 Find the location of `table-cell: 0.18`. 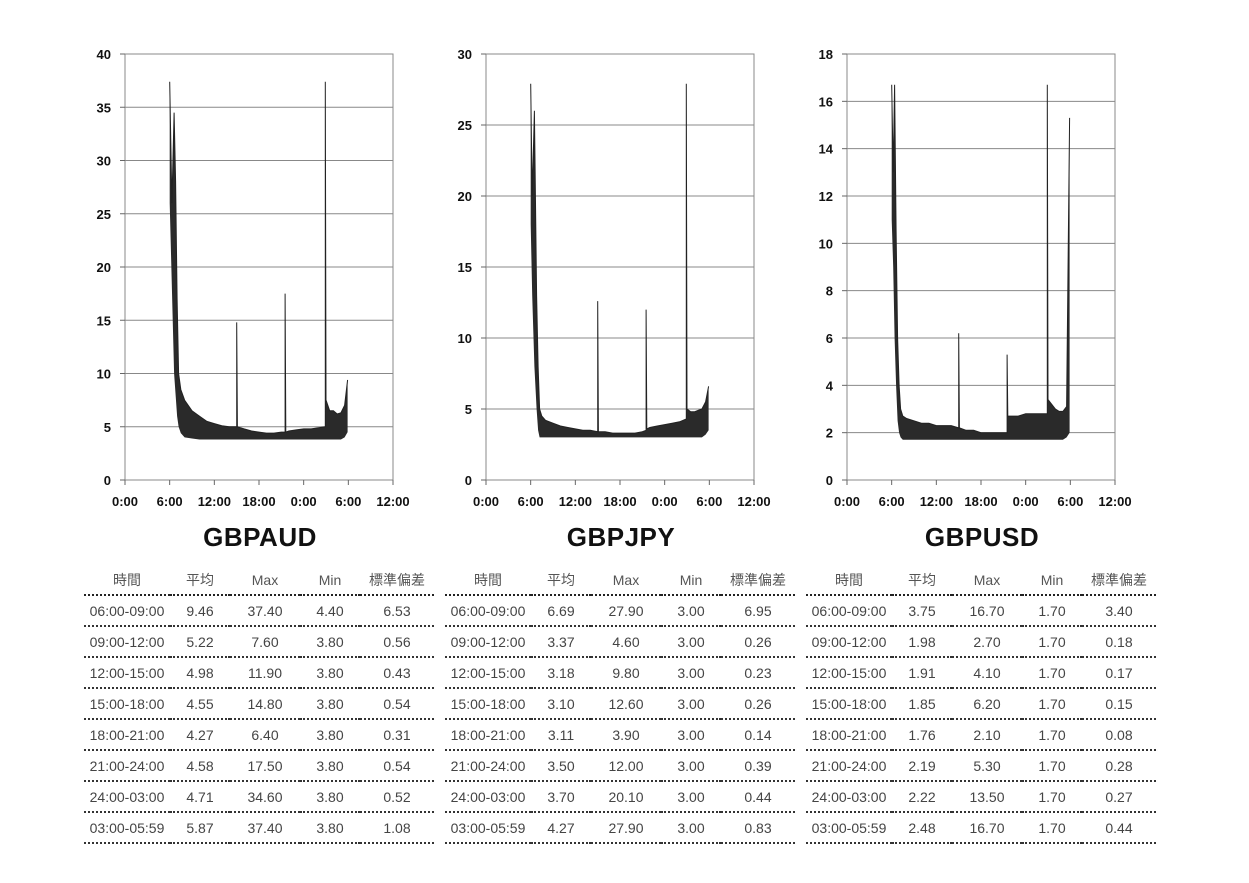

table-cell: 0.18 is located at coordinates (1119, 642).